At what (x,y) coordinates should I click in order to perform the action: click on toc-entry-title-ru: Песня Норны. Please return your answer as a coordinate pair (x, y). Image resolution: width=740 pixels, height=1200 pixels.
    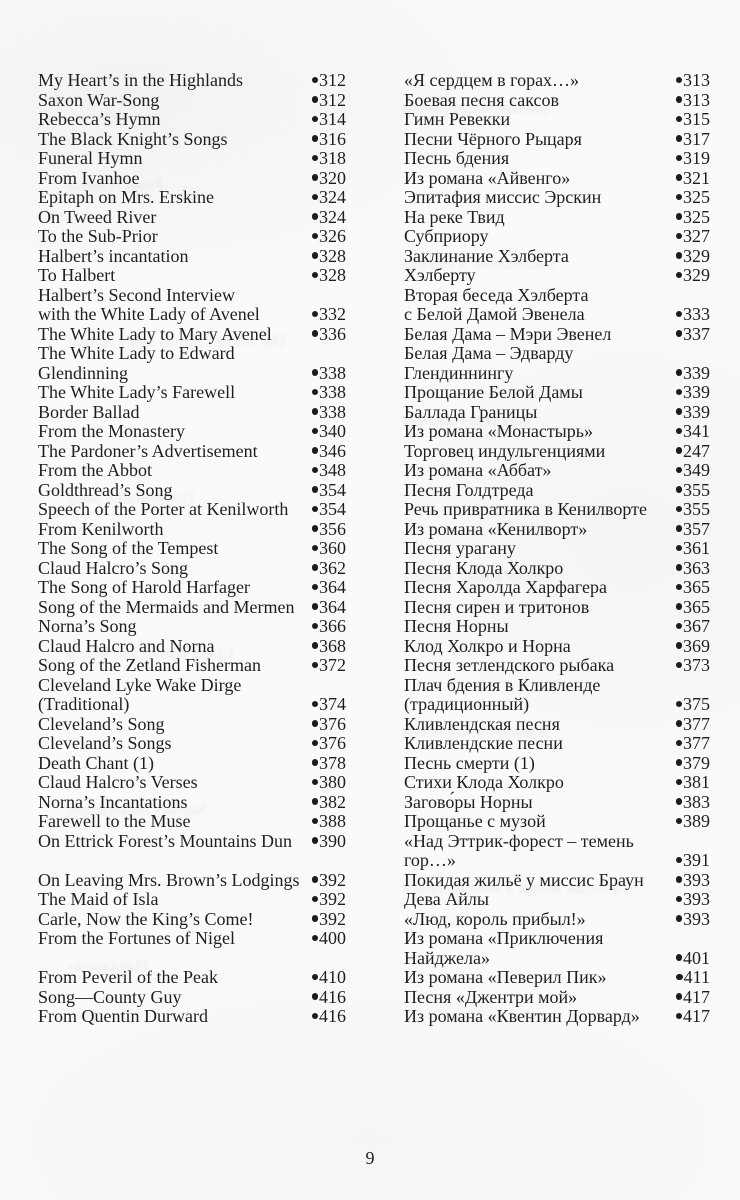
    Looking at the image, I should click on (456, 626).